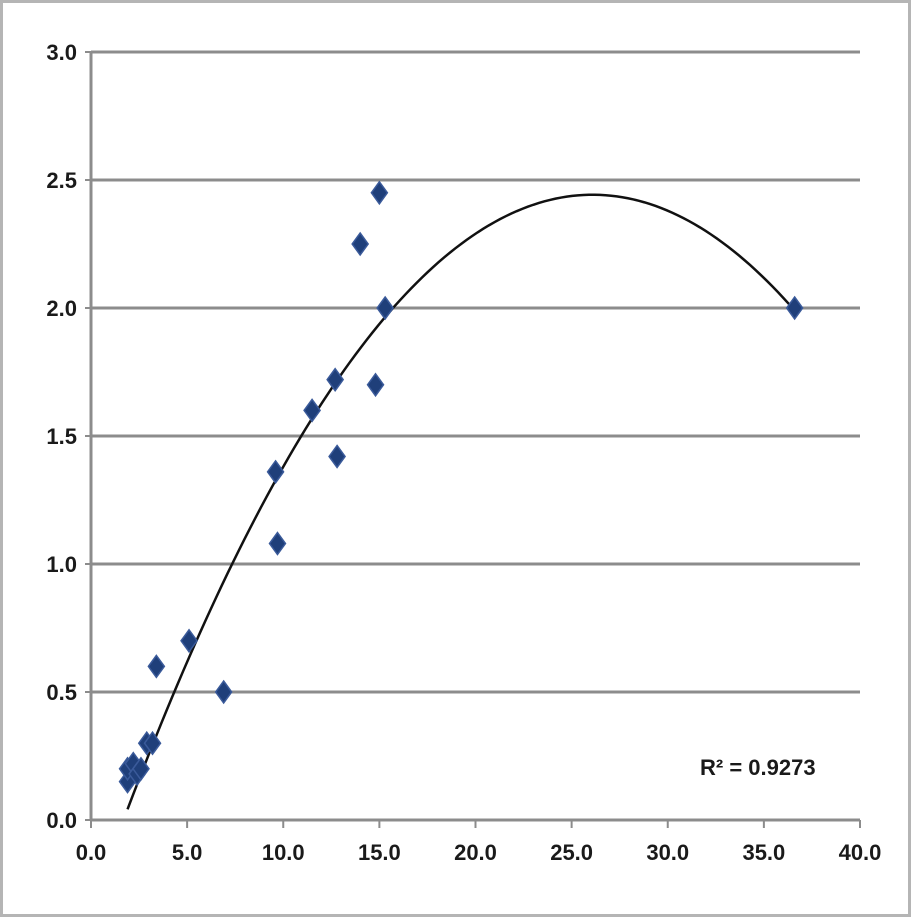 This screenshot has height=917, width=911. I want to click on x-tick-label: 10.0, so click(283, 852).